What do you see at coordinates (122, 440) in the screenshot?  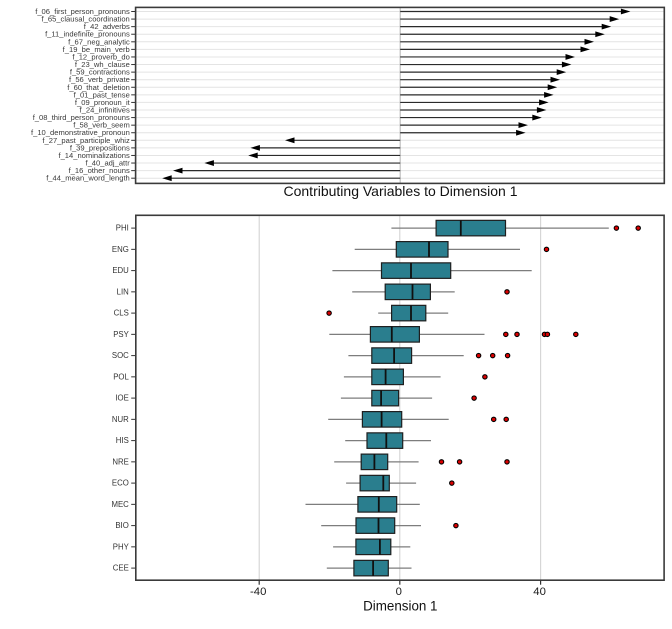 I see `svg-text: HIS` at bounding box center [122, 440].